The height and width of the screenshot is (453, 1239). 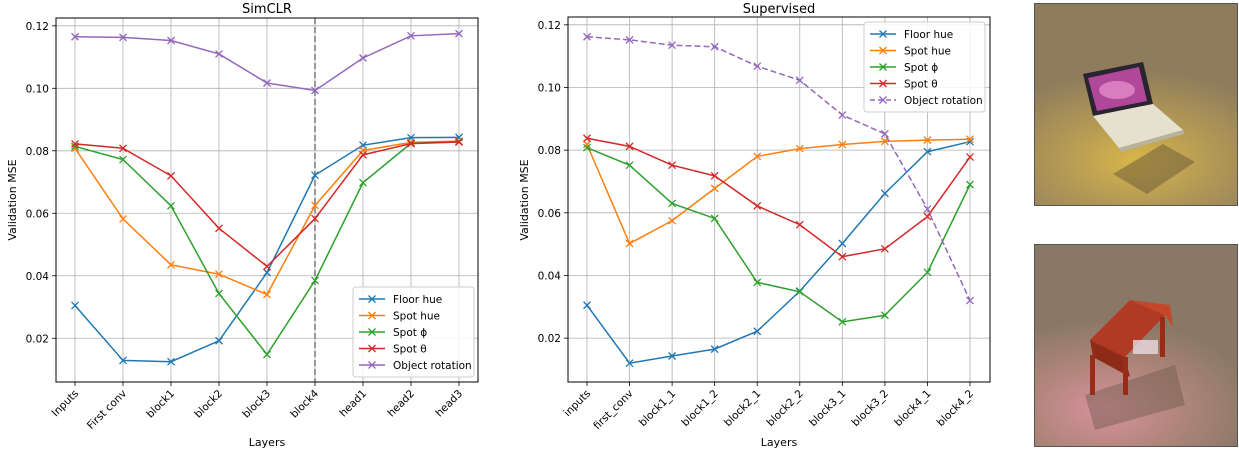 What do you see at coordinates (432, 366) in the screenshot?
I see `legend-label: Object rotation` at bounding box center [432, 366].